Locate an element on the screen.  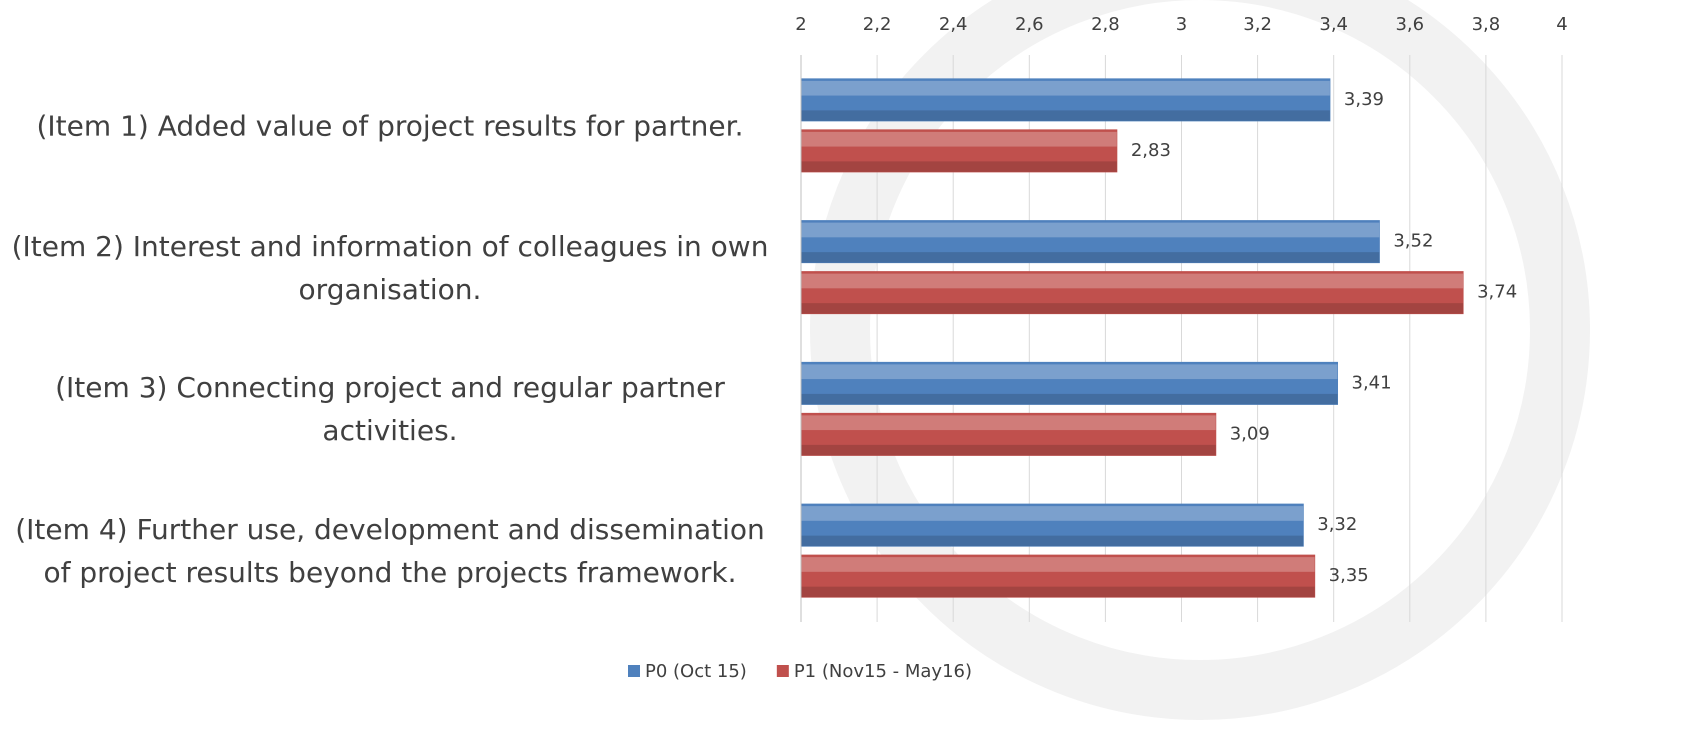
value-label: 3,41 is located at coordinates (1372, 382).